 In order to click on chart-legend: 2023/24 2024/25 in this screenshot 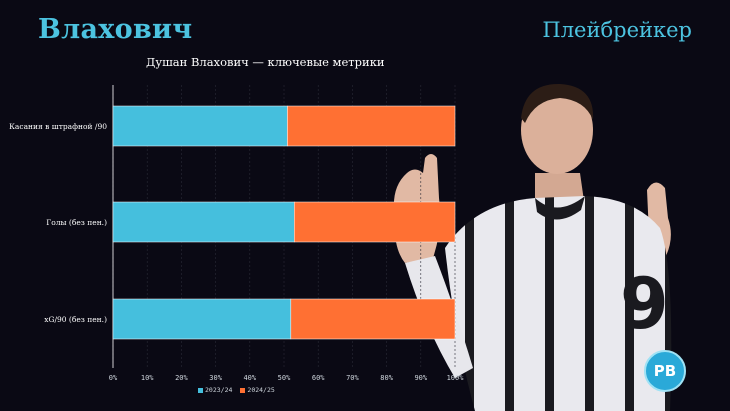, I will do `click(236, 390)`.